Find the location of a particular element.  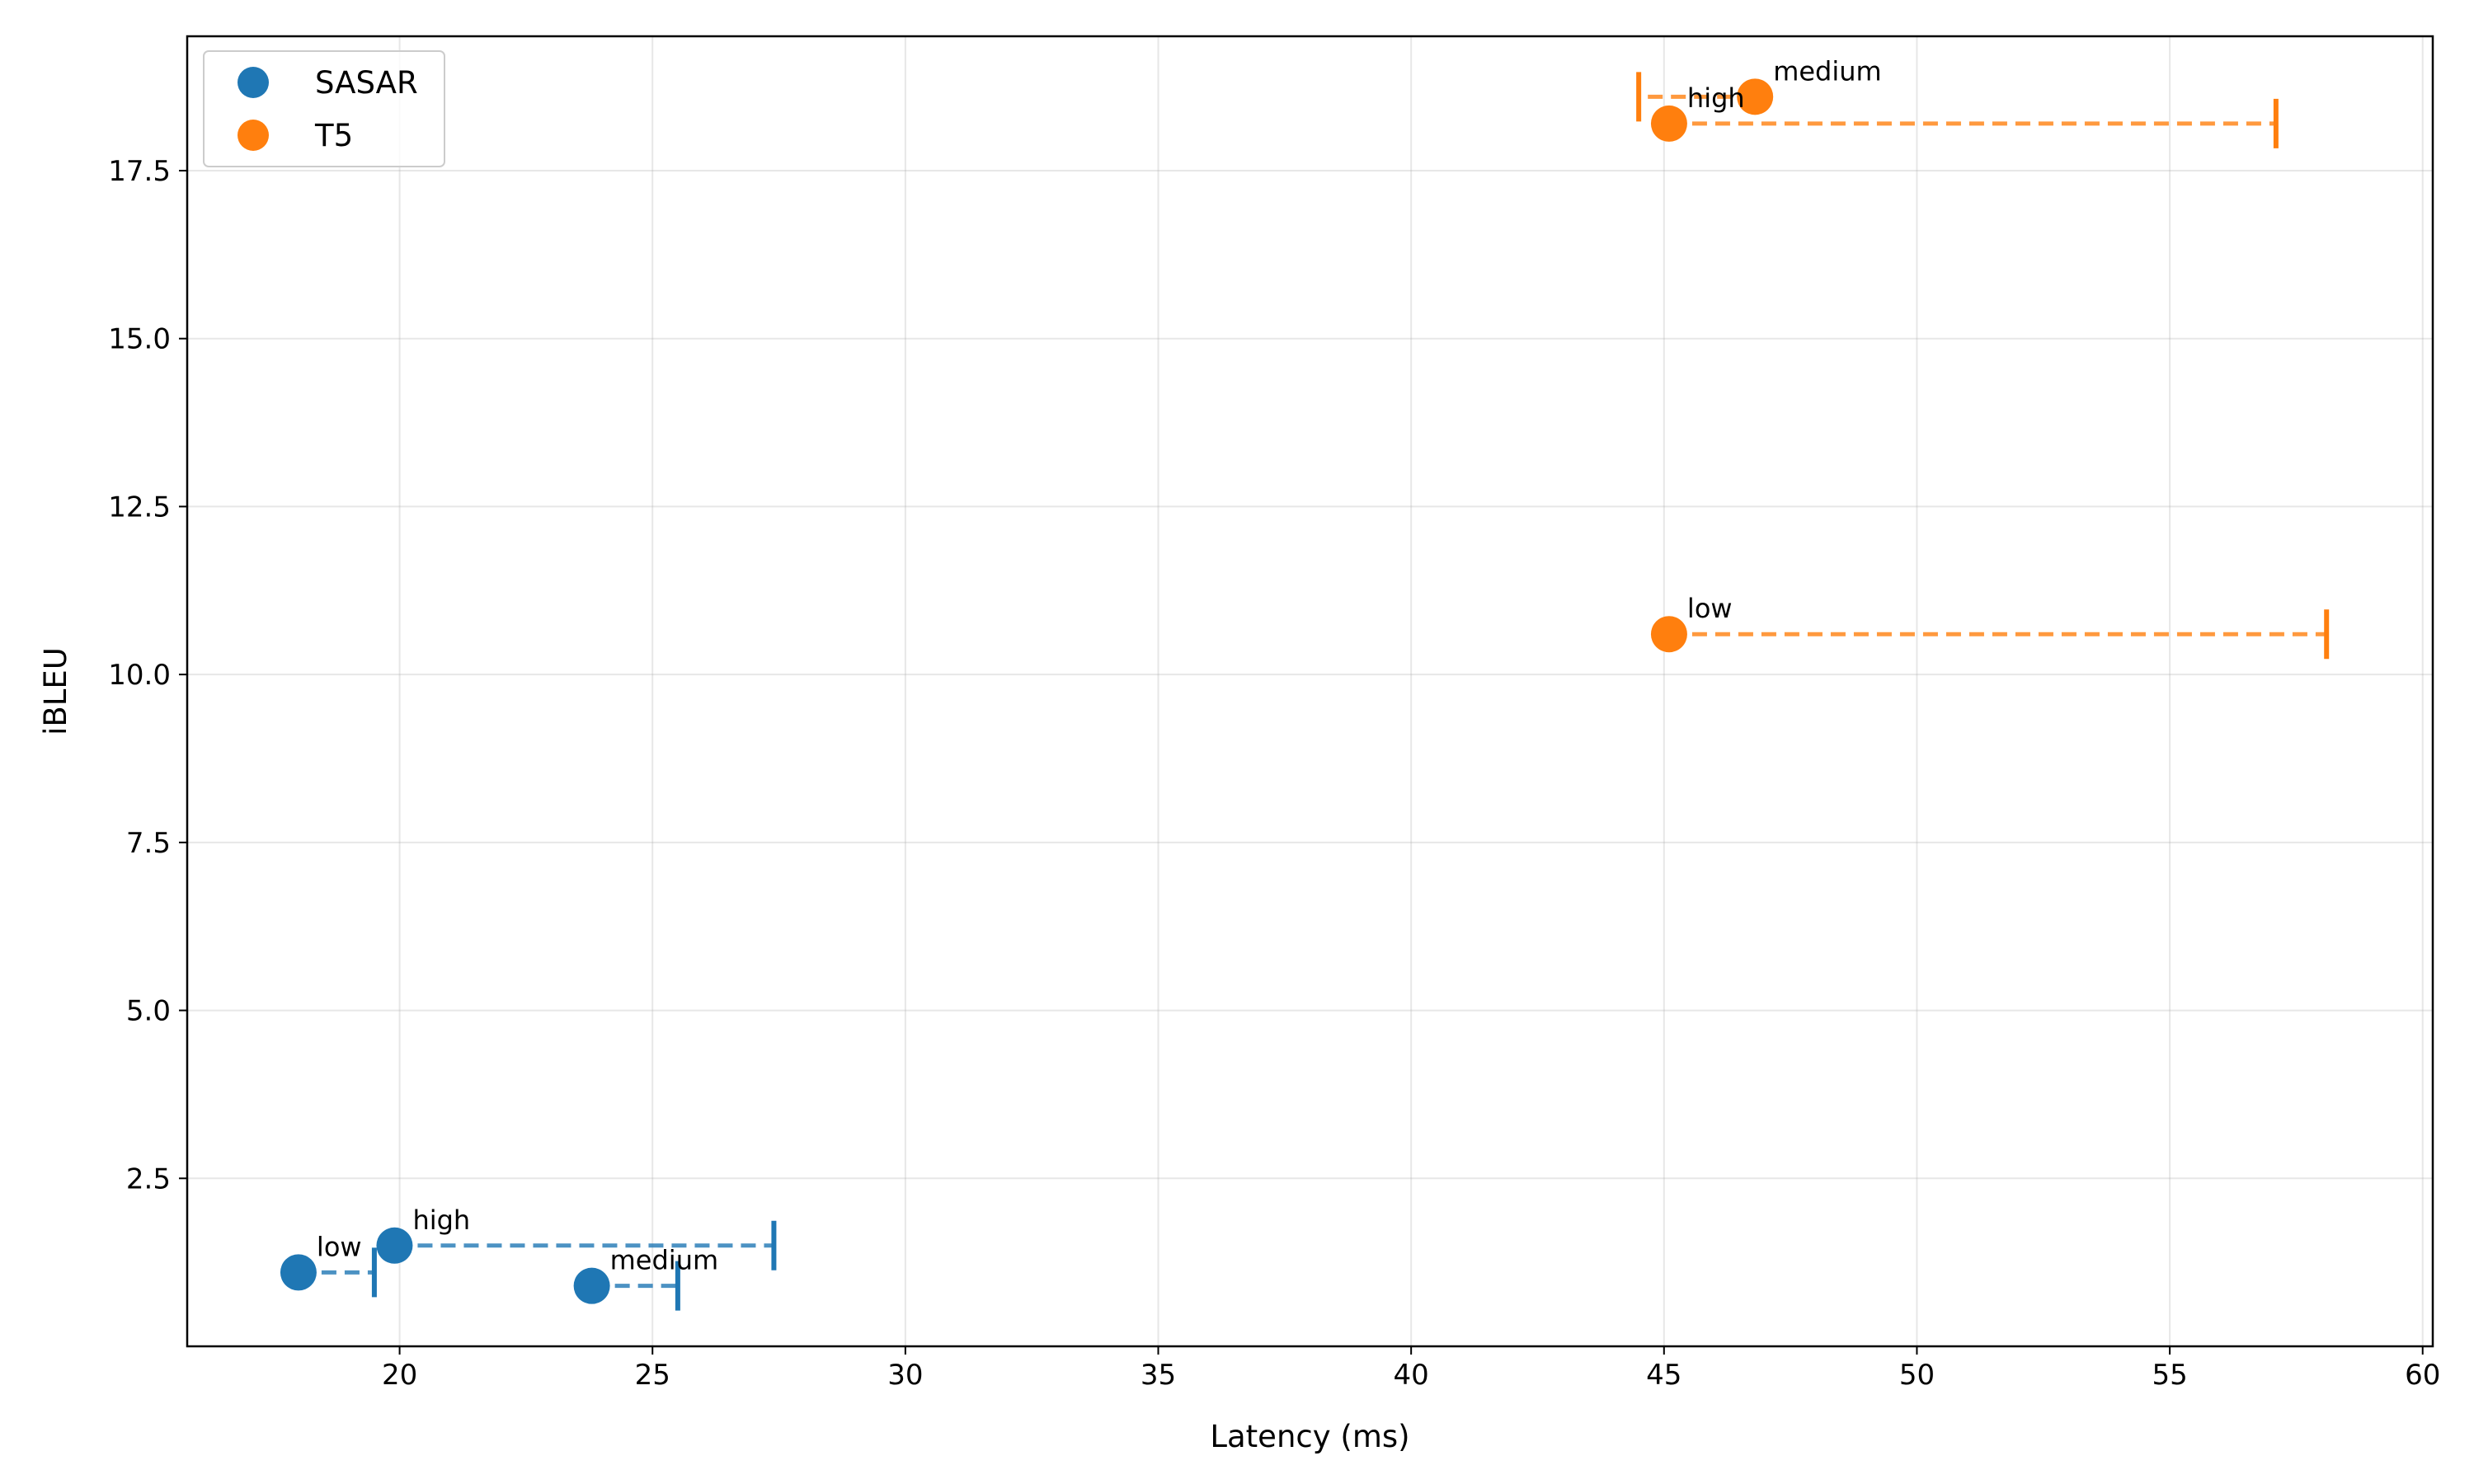

x-tick-label: 25 is located at coordinates (652, 1375).